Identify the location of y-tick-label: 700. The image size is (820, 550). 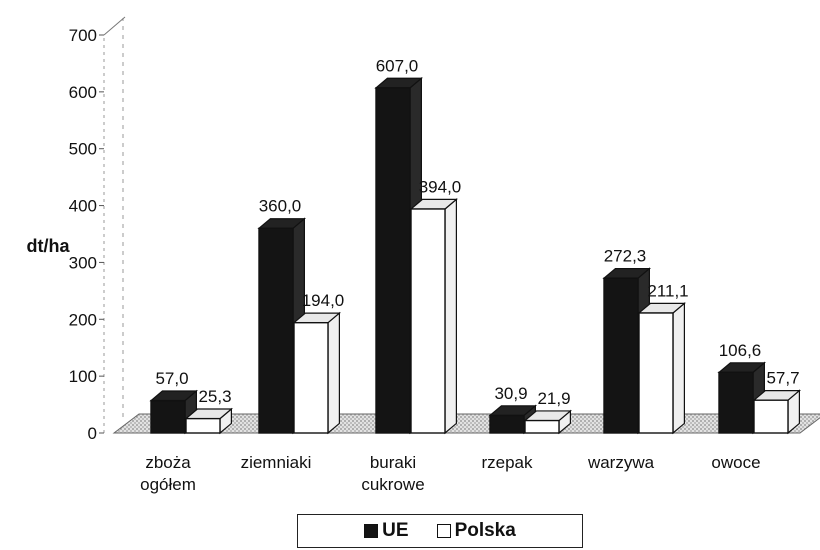
(83, 35).